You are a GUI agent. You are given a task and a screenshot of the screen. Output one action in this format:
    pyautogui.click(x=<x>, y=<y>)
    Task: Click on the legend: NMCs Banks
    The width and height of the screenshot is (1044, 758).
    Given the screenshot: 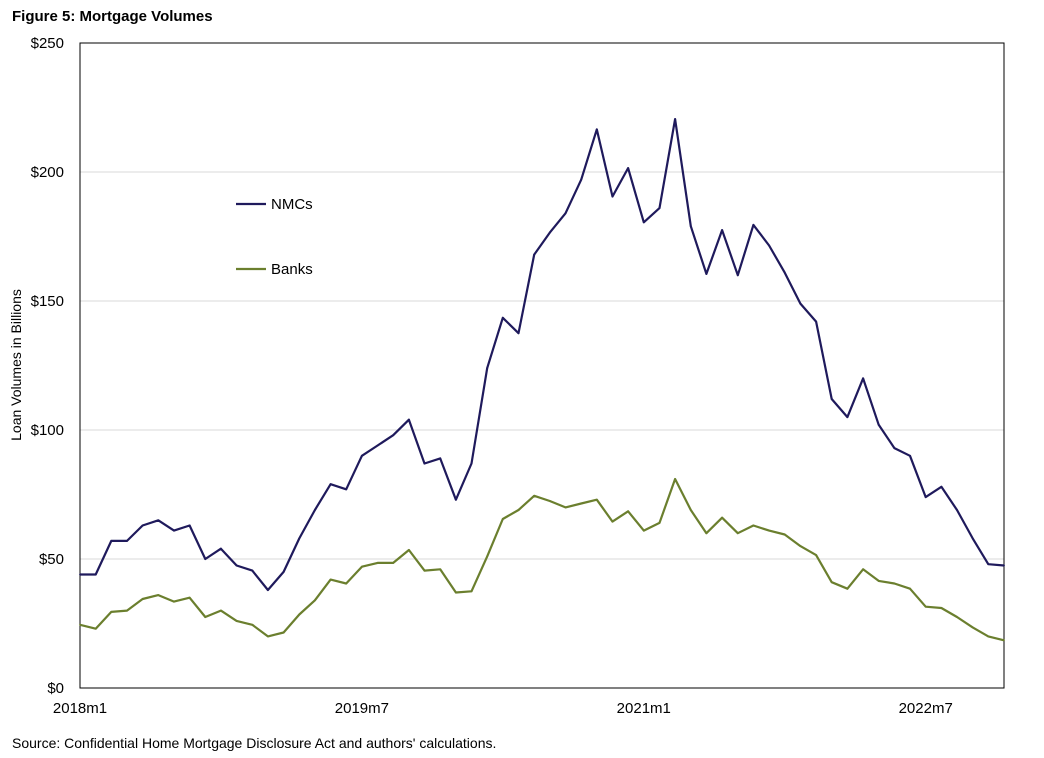 What is the action you would take?
    pyautogui.click(x=274, y=237)
    